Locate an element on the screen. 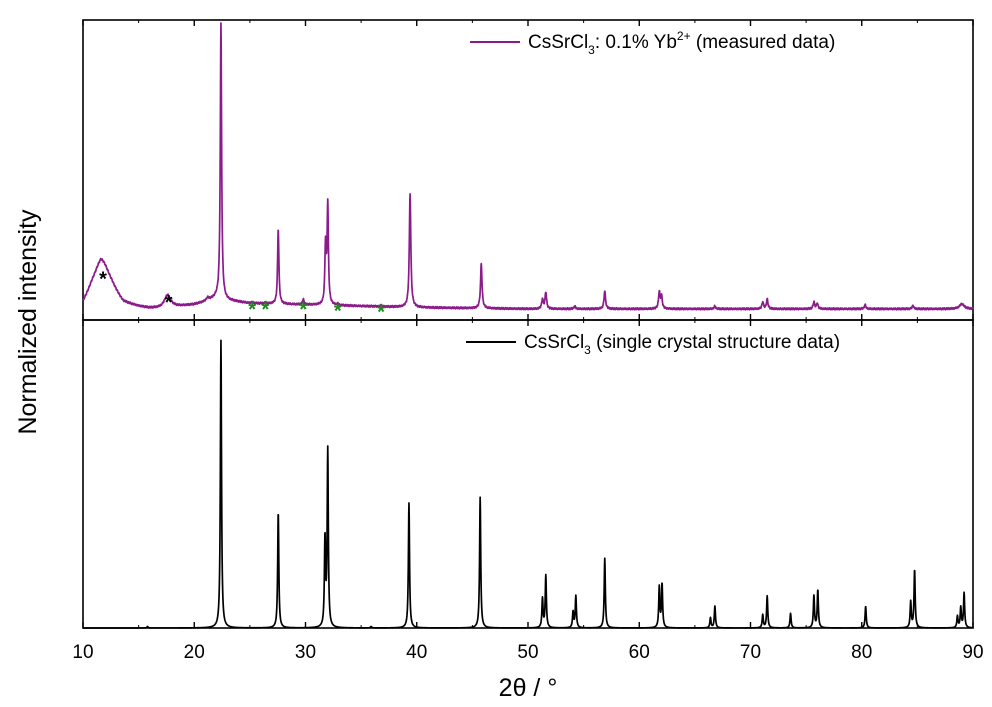 This screenshot has width=992, height=707. x-tick-label: 40 is located at coordinates (416, 652).